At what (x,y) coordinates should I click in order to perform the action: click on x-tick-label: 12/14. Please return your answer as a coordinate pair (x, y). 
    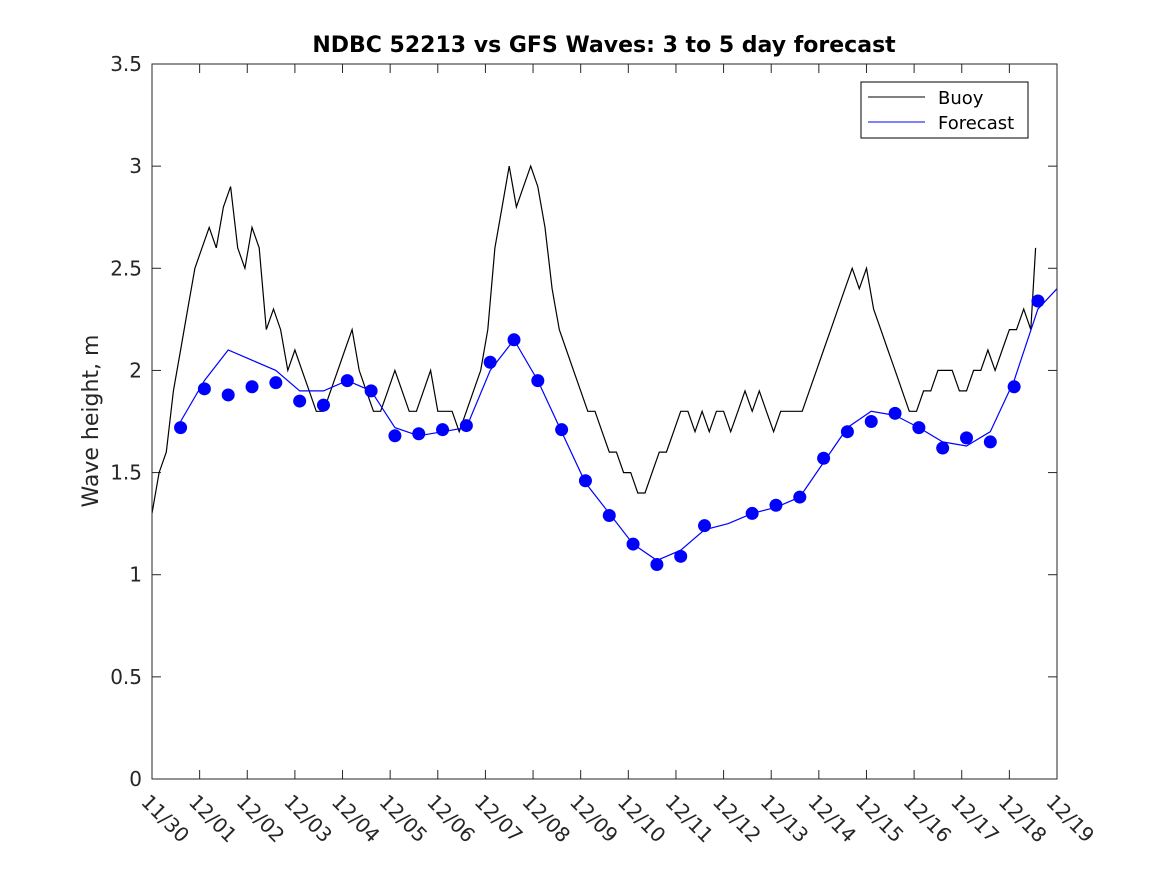
    Looking at the image, I should click on (832, 819).